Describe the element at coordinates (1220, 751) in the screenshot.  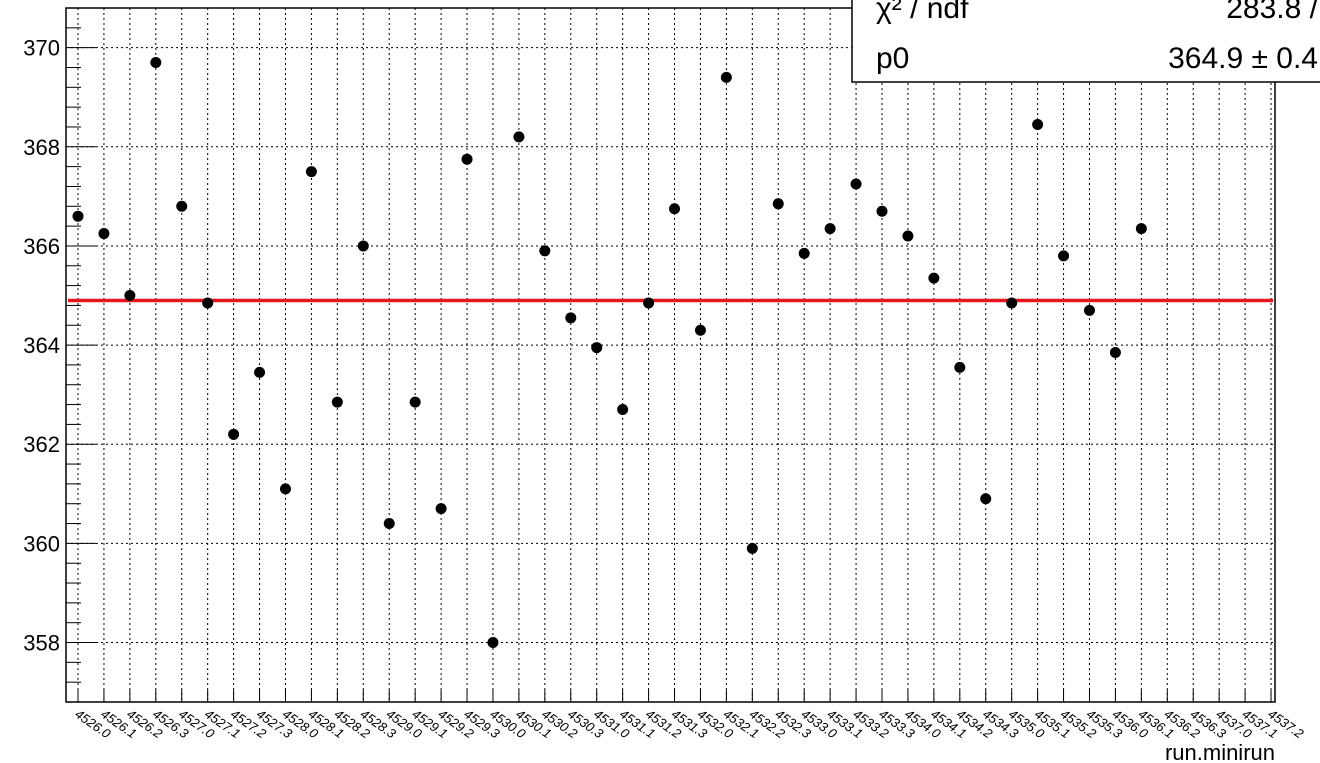
I see `x-axis-title: run.minirun` at that location.